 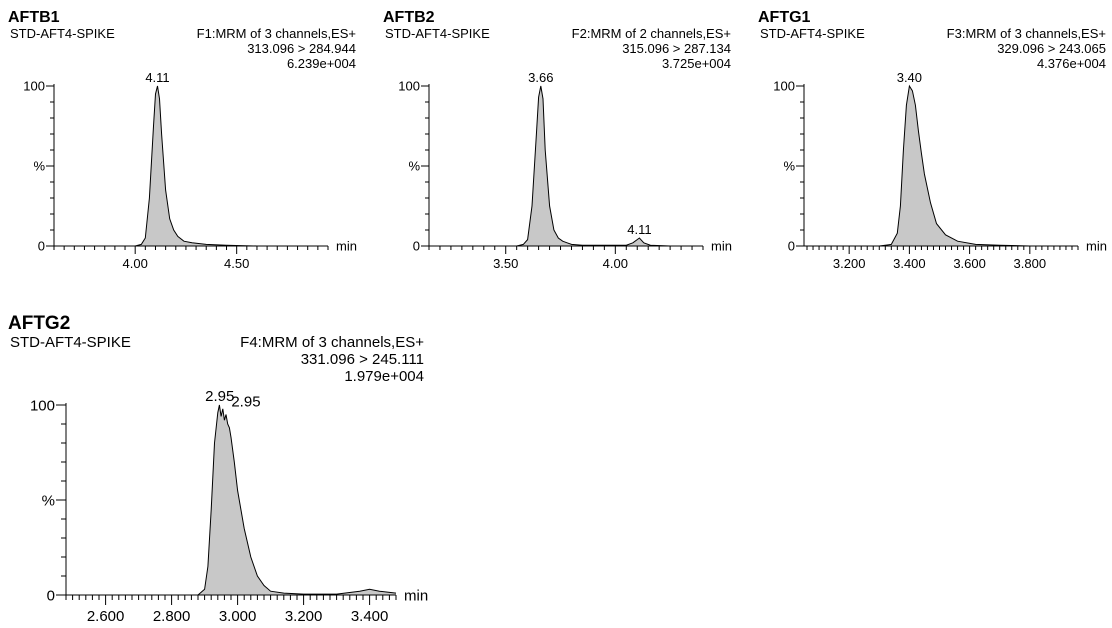 I want to click on transition-label: 315.096 > 287.134, so click(x=676, y=48).